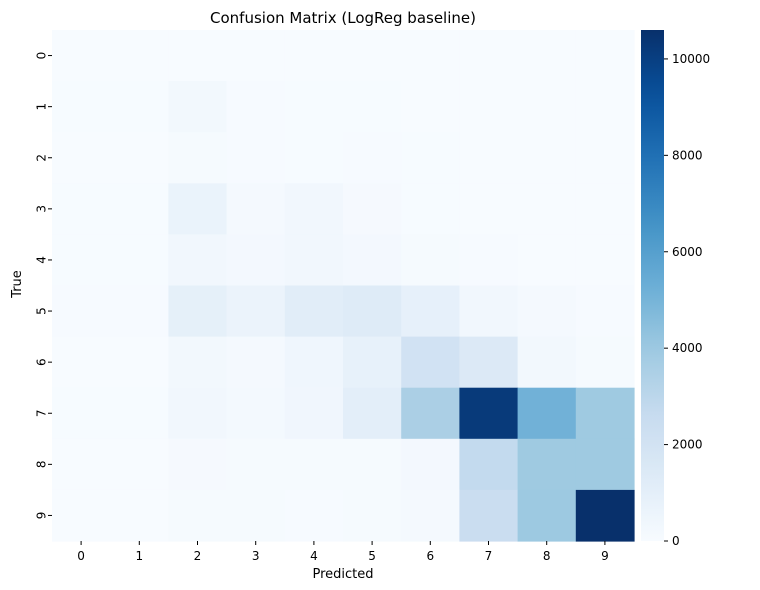 The height and width of the screenshot is (590, 760). Describe the element at coordinates (314, 556) in the screenshot. I see `x-tick-label: 4` at that location.